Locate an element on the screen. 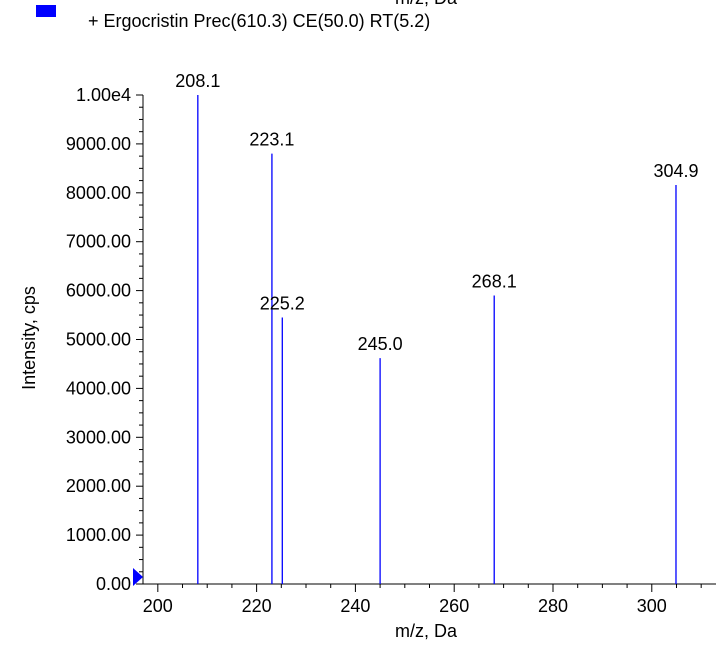  y-axis-title: Intensity, cps is located at coordinates (29, 338).